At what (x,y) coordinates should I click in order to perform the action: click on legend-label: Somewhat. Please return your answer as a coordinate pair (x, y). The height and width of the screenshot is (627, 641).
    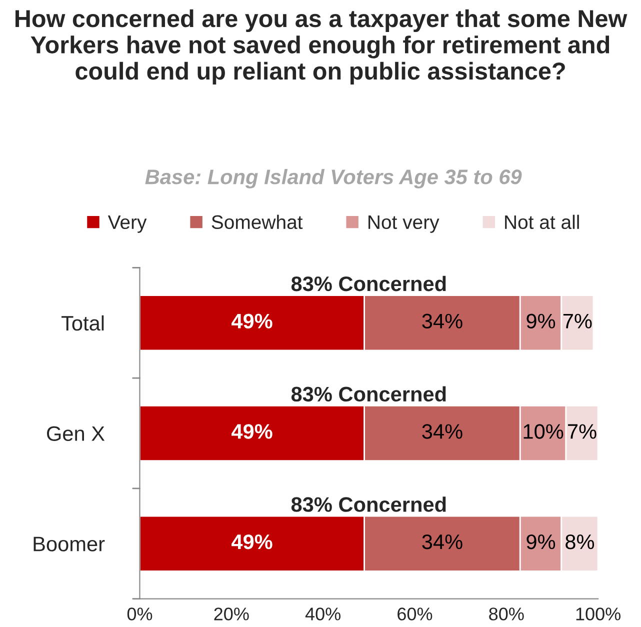
    Looking at the image, I should click on (257, 222).